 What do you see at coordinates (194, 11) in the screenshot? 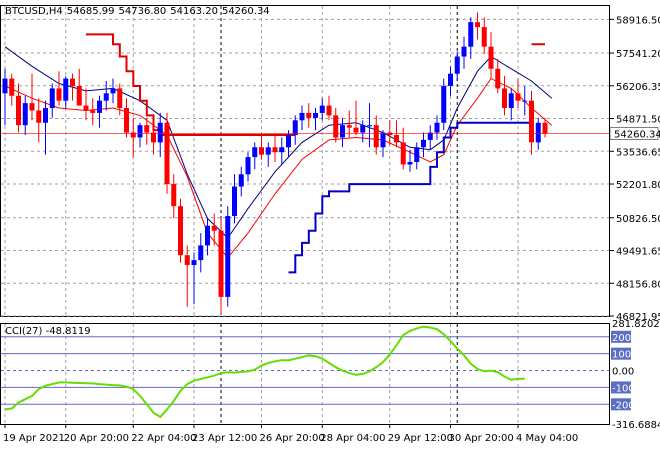
I see `header-low: 54163.20` at bounding box center [194, 11].